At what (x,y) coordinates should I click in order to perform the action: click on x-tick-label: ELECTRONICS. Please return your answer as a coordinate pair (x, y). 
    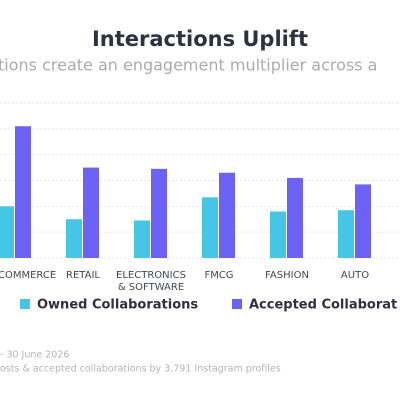
    Looking at the image, I should click on (151, 275).